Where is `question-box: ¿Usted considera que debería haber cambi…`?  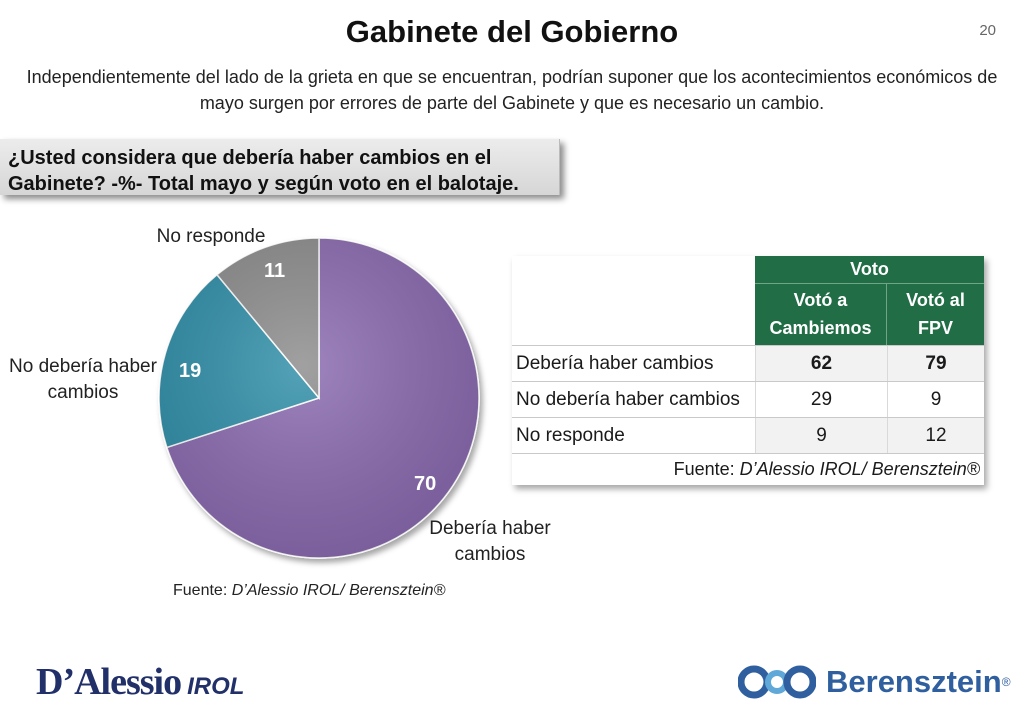 question-box: ¿Usted considera que debería haber cambi… is located at coordinates (280, 167).